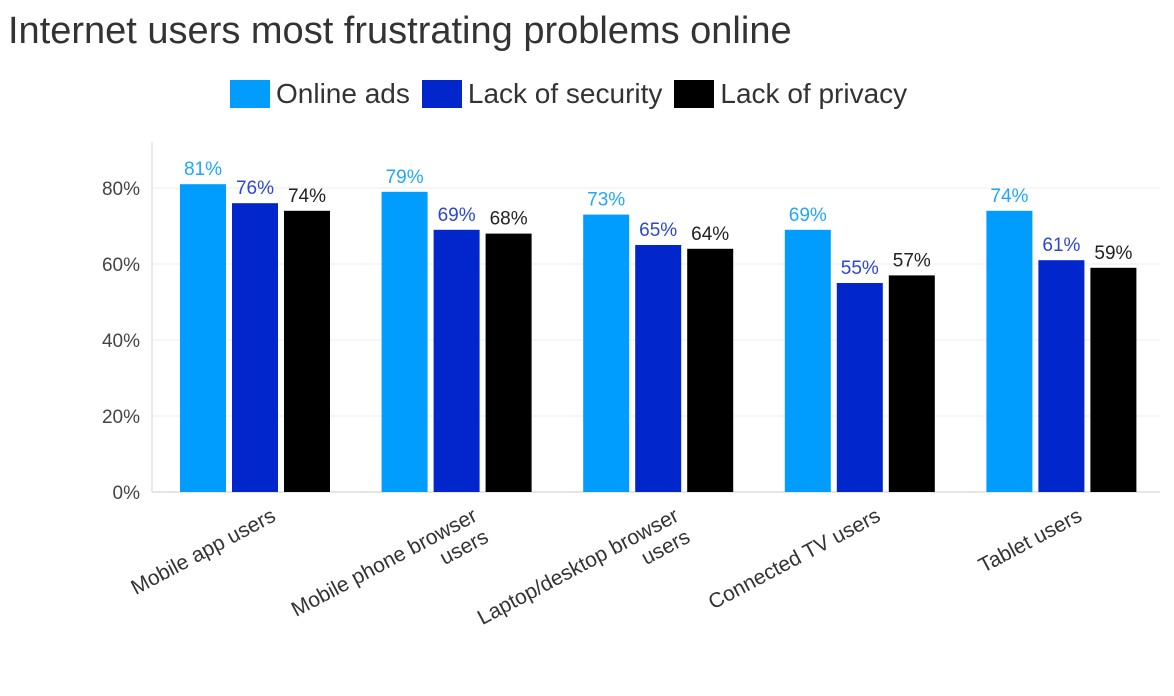  Describe the element at coordinates (1030, 540) in the screenshot. I see `x-tick-label: Tablet users` at that location.